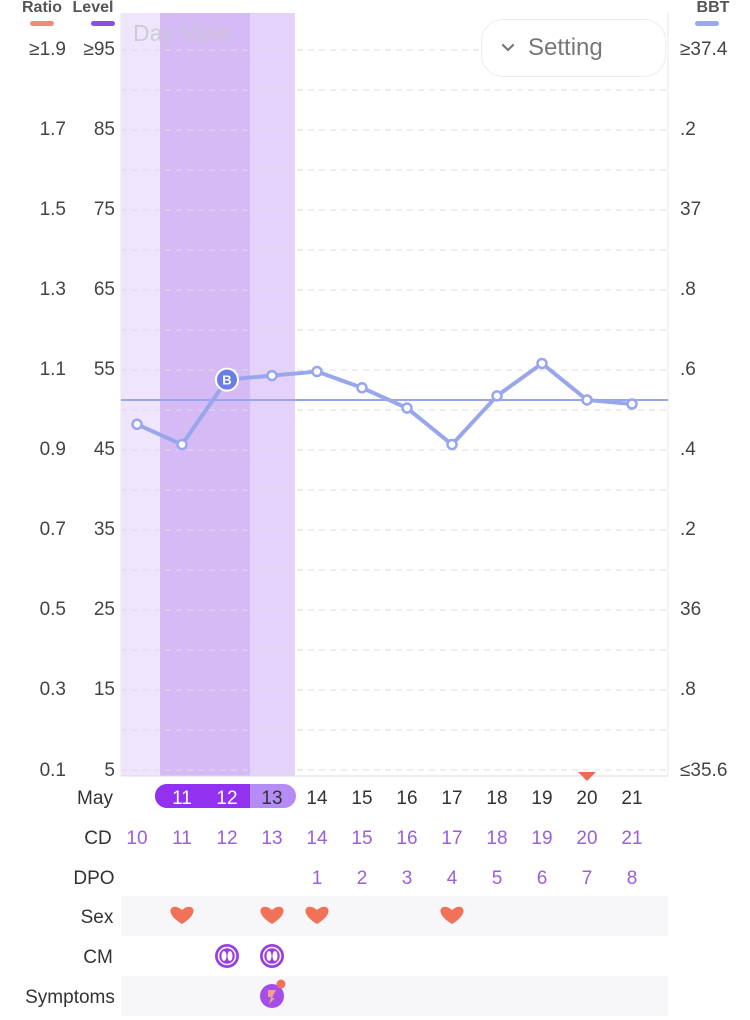 The height and width of the screenshot is (1020, 750). I want to click on bbt-marker-b, so click(227, 379).